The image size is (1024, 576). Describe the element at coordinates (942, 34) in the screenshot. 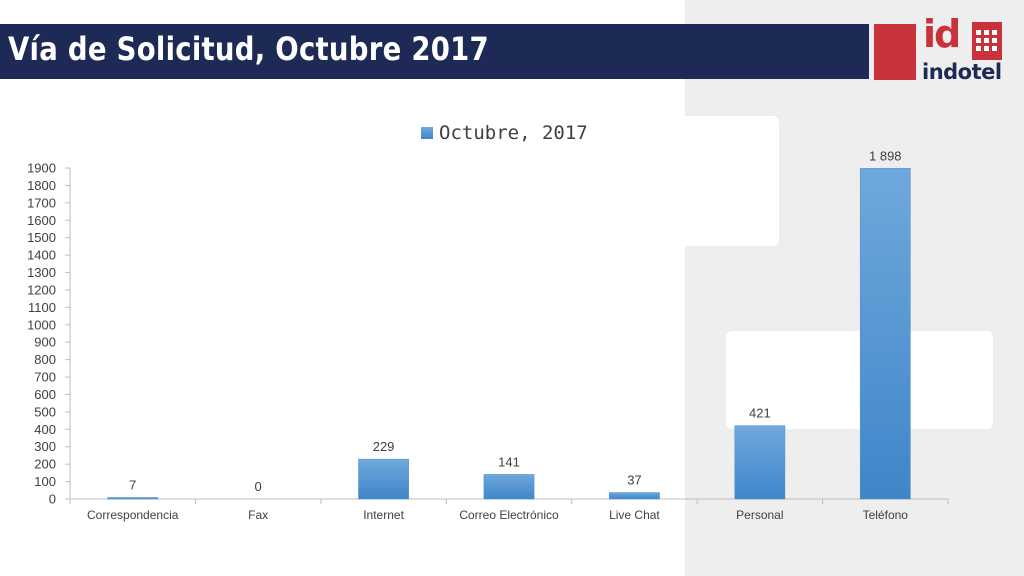

I see `logo-id-mark: id` at that location.